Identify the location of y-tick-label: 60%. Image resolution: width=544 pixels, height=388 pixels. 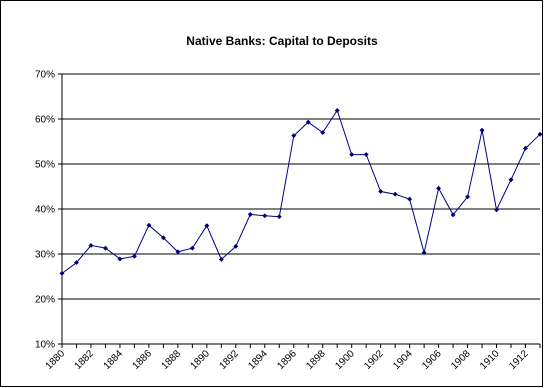
(45, 120).